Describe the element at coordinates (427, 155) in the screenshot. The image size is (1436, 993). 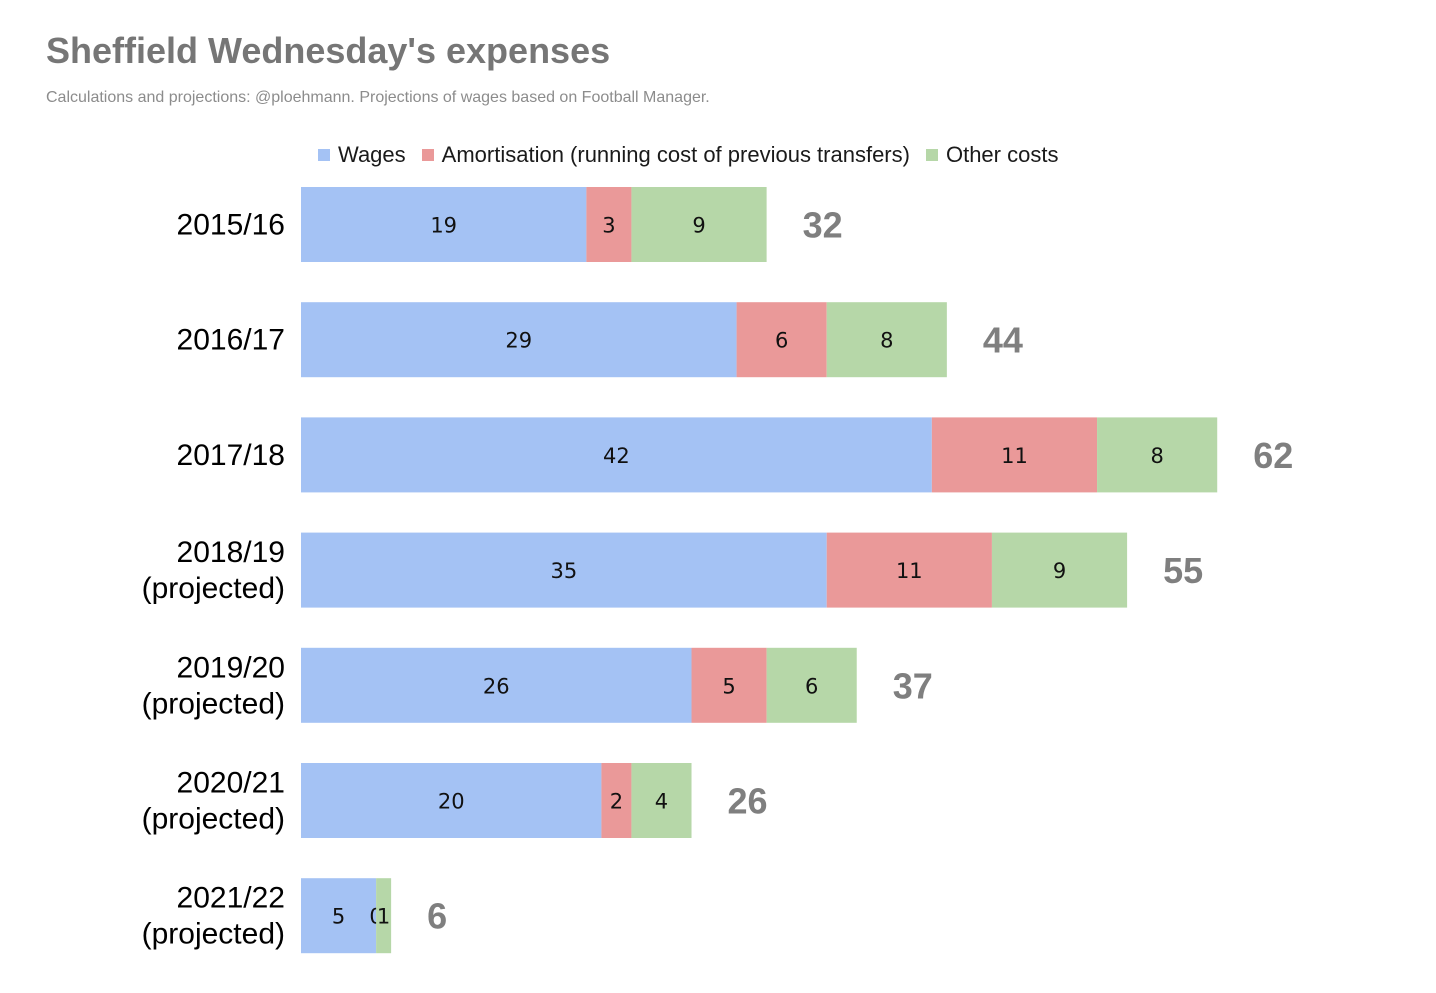
I see `legend-swatch-amortisation` at that location.